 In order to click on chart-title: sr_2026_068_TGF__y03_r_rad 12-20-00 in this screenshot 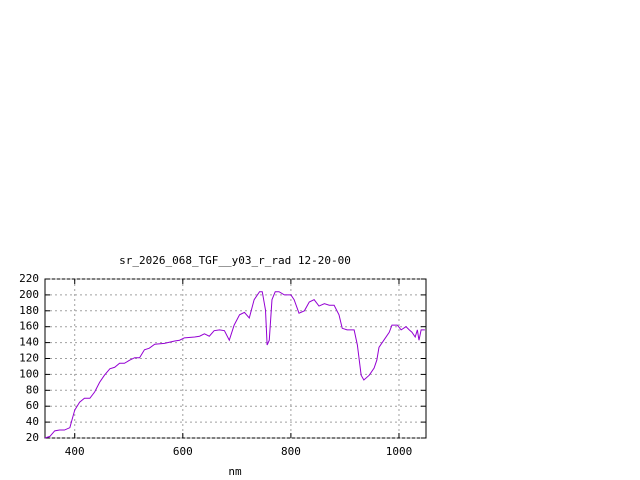, I will do `click(235, 260)`.